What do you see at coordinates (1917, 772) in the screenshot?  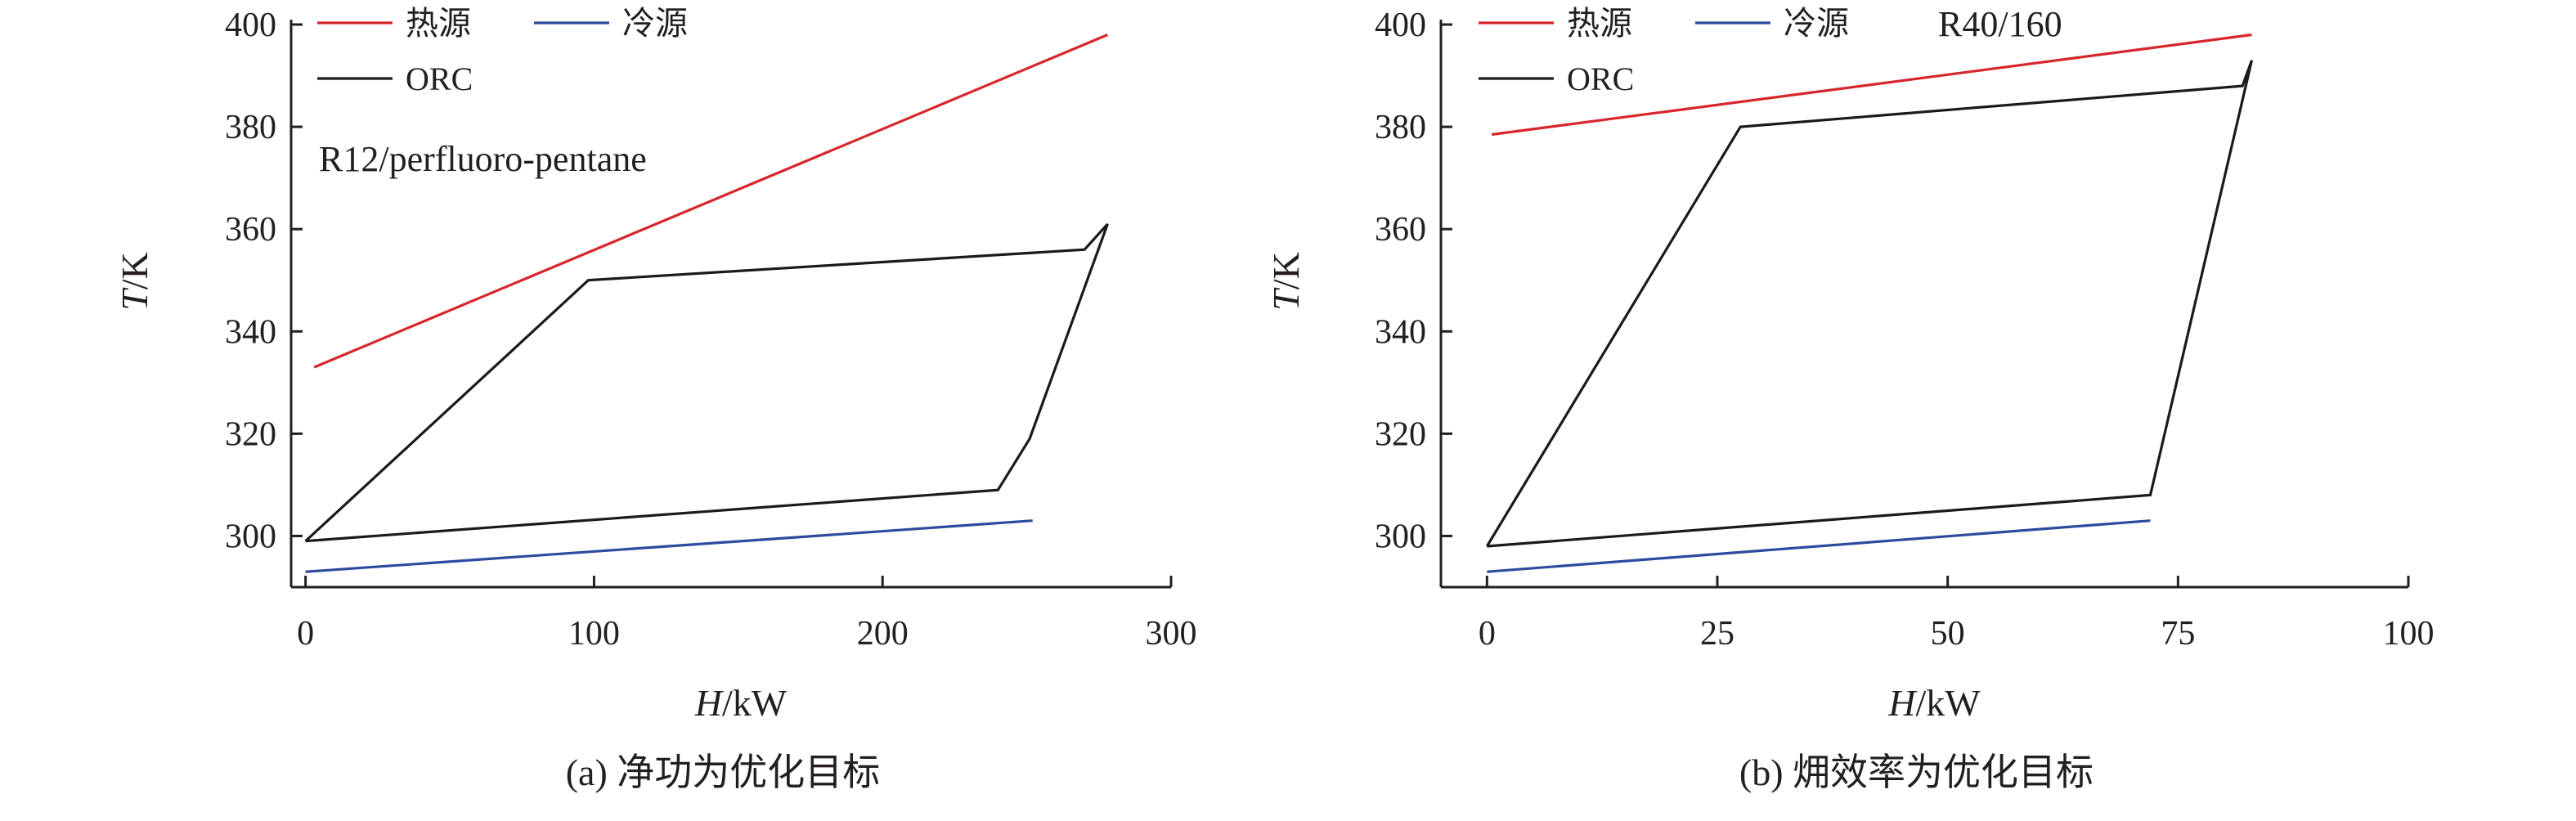 I see `chart-caption: (b) 㶲效率为优化目标` at bounding box center [1917, 772].